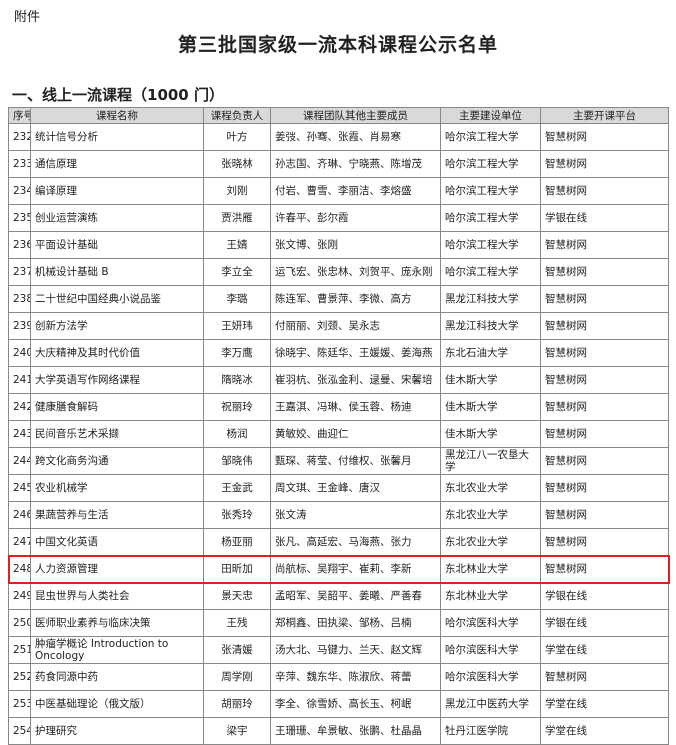 The width and height of the screenshot is (676, 745). I want to click on table-cell: 王残, so click(237, 623).